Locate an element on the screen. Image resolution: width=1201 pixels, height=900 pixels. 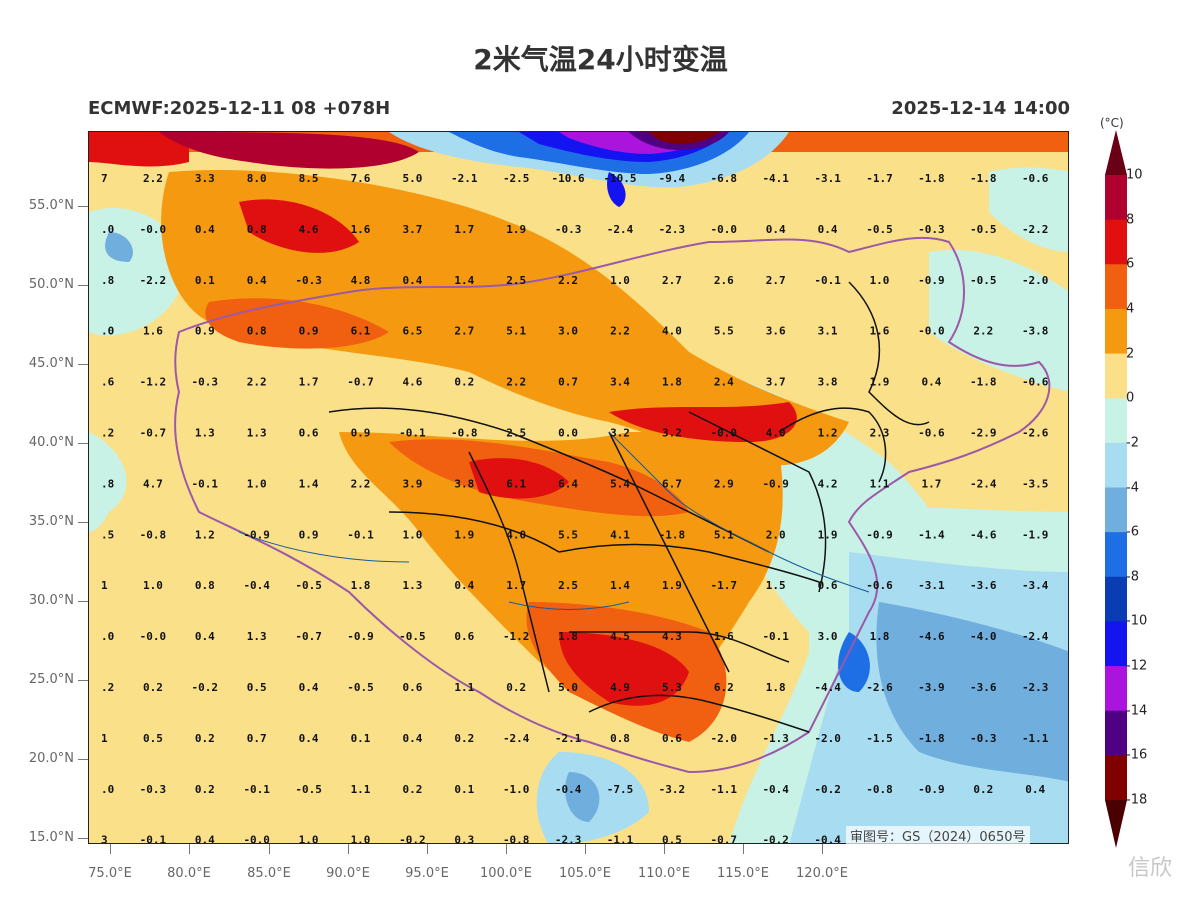
grid-value: 8.0 is located at coordinates (257, 178).